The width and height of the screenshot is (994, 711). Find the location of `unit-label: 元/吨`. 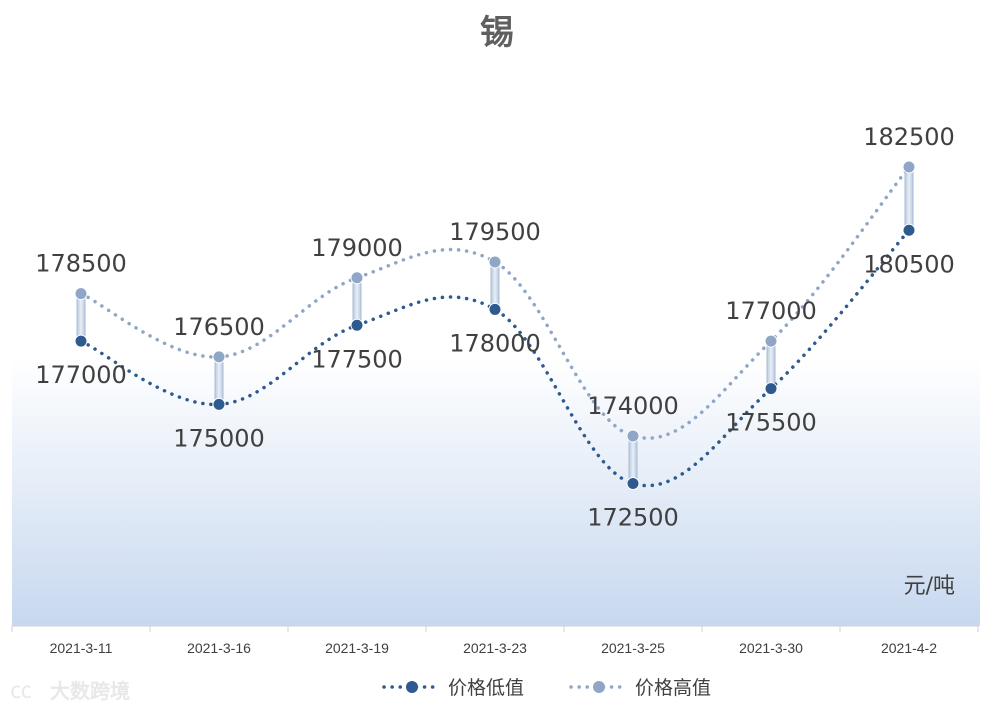

unit-label: 元/吨 is located at coordinates (929, 586).